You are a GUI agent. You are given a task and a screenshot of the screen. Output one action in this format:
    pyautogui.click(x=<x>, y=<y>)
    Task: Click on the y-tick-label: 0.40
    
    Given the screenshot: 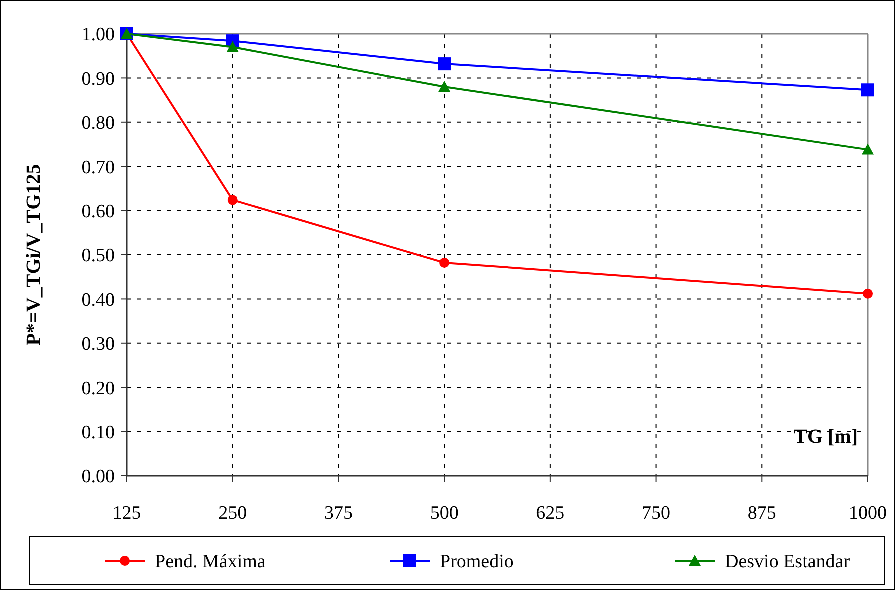 What is the action you would take?
    pyautogui.click(x=98, y=300)
    